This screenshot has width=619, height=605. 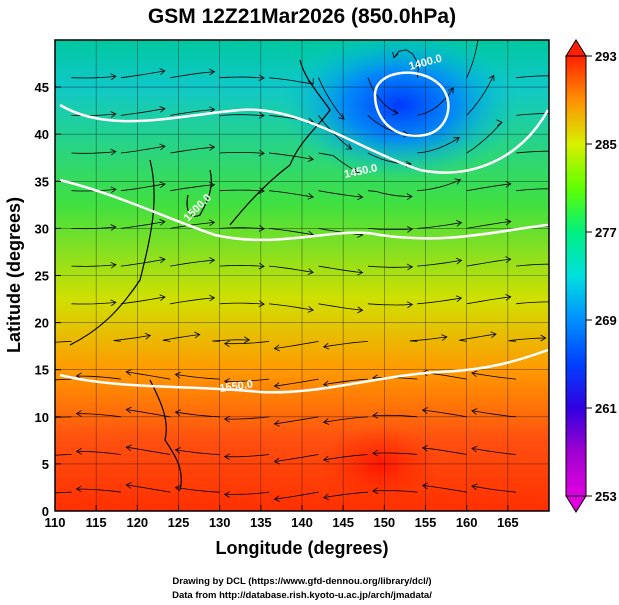 I want to click on colorbar-tick-label: 253, so click(x=606, y=496).